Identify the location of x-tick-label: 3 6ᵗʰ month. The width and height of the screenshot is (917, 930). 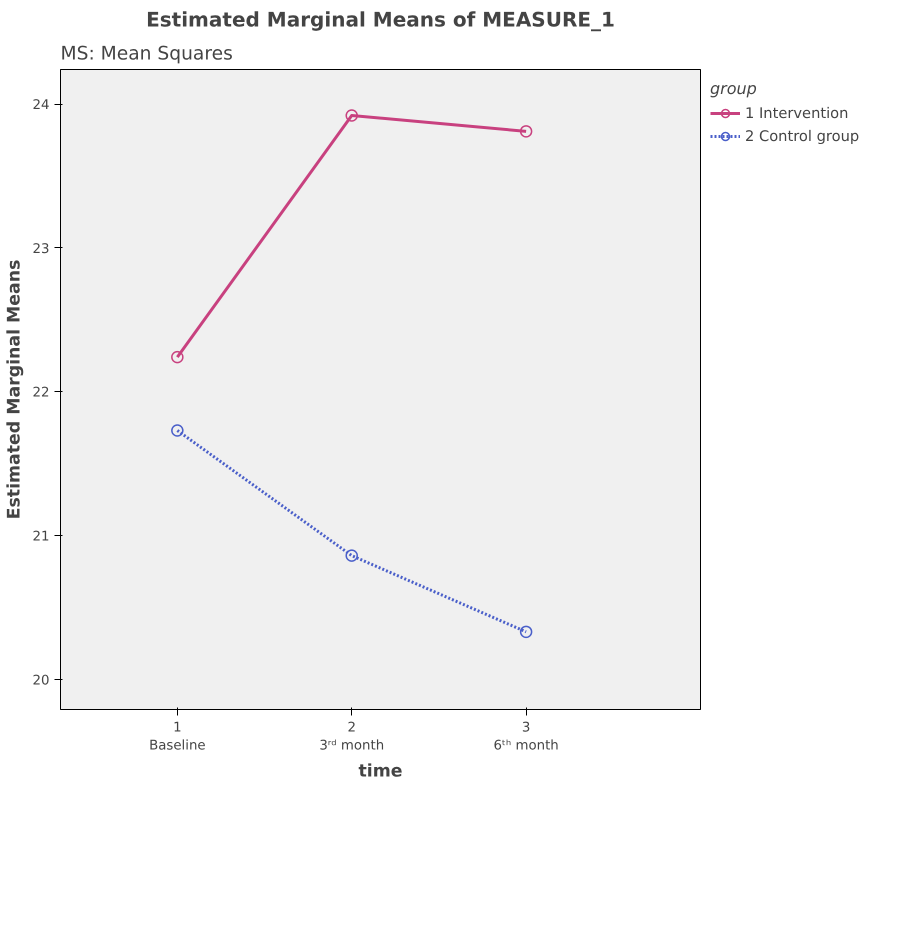
(526, 737).